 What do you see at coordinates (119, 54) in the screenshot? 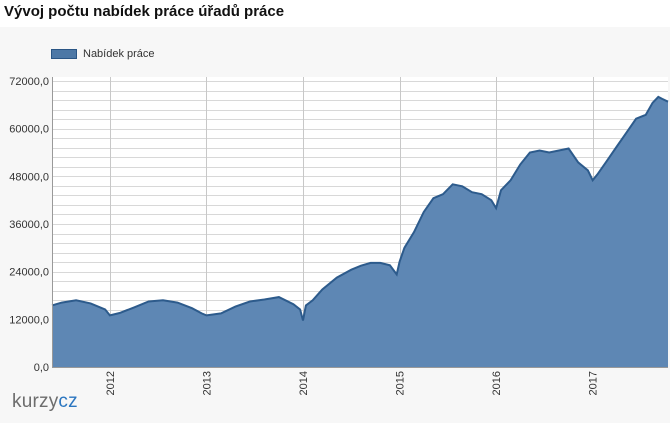
I see `legend-label: Nabídek práce` at bounding box center [119, 54].